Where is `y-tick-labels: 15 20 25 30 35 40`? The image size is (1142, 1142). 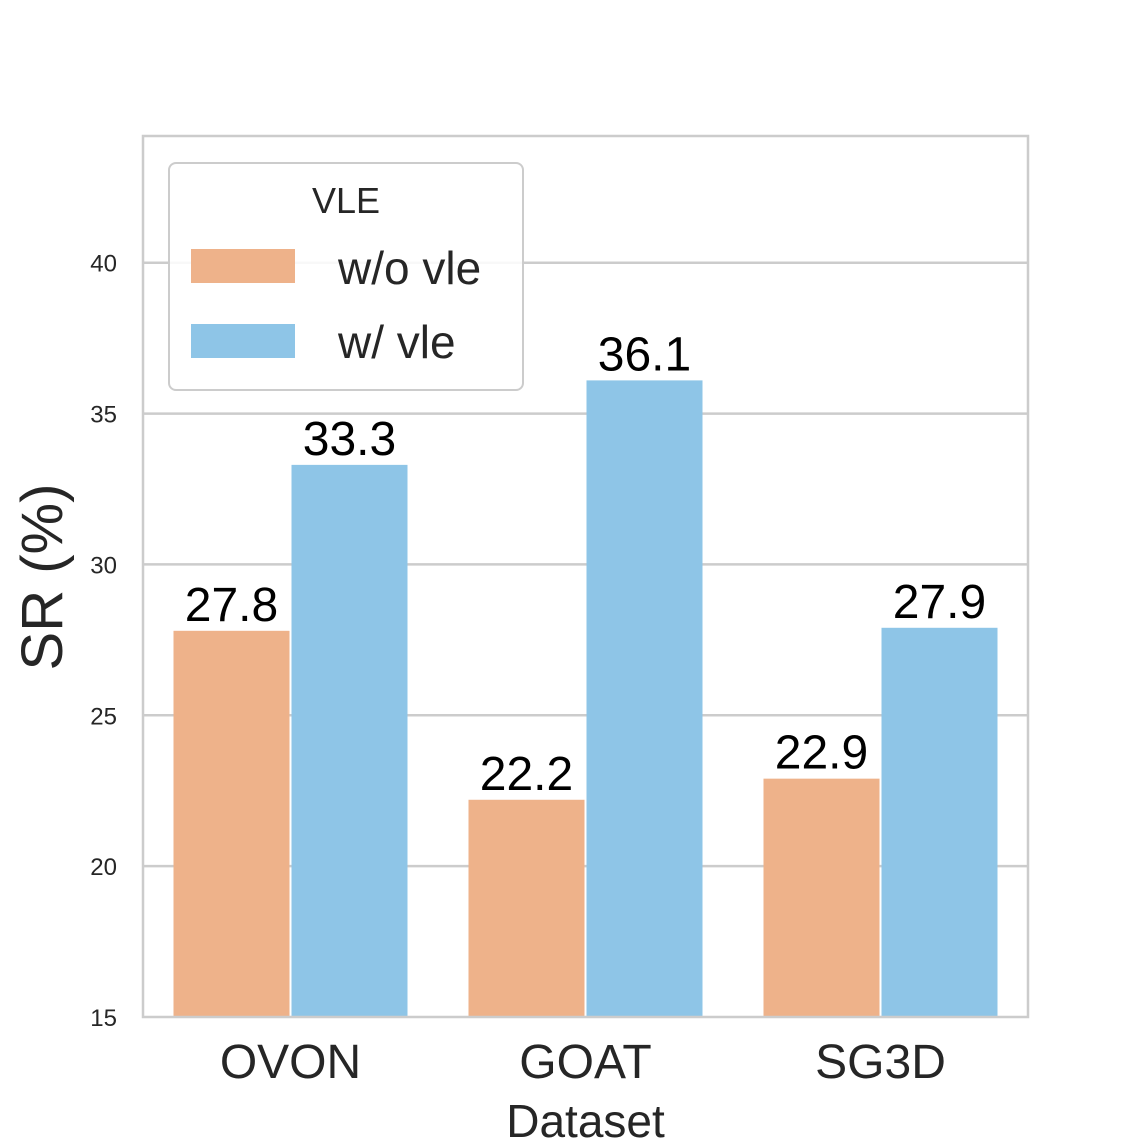
y-tick-labels: 15 20 25 30 35 40 is located at coordinates (103, 641).